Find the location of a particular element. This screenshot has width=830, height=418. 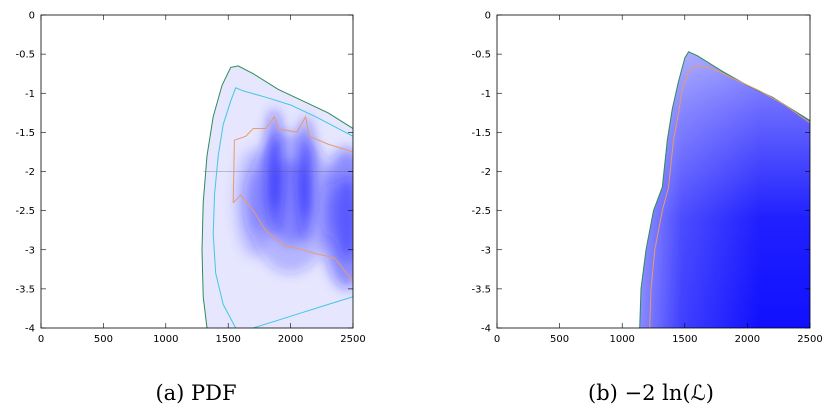

middle-contour is located at coordinates (282, 207).